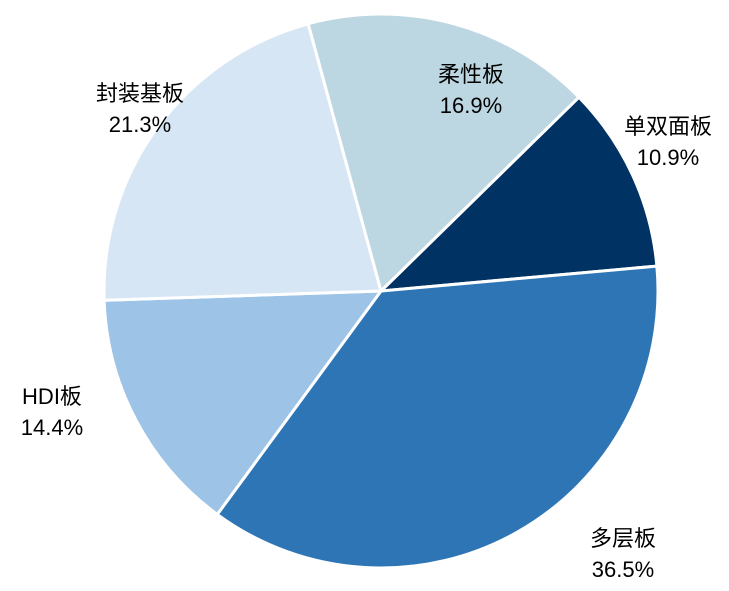  Describe the element at coordinates (471, 105) in the screenshot. I see `slice-value-label: 16.9%` at that location.